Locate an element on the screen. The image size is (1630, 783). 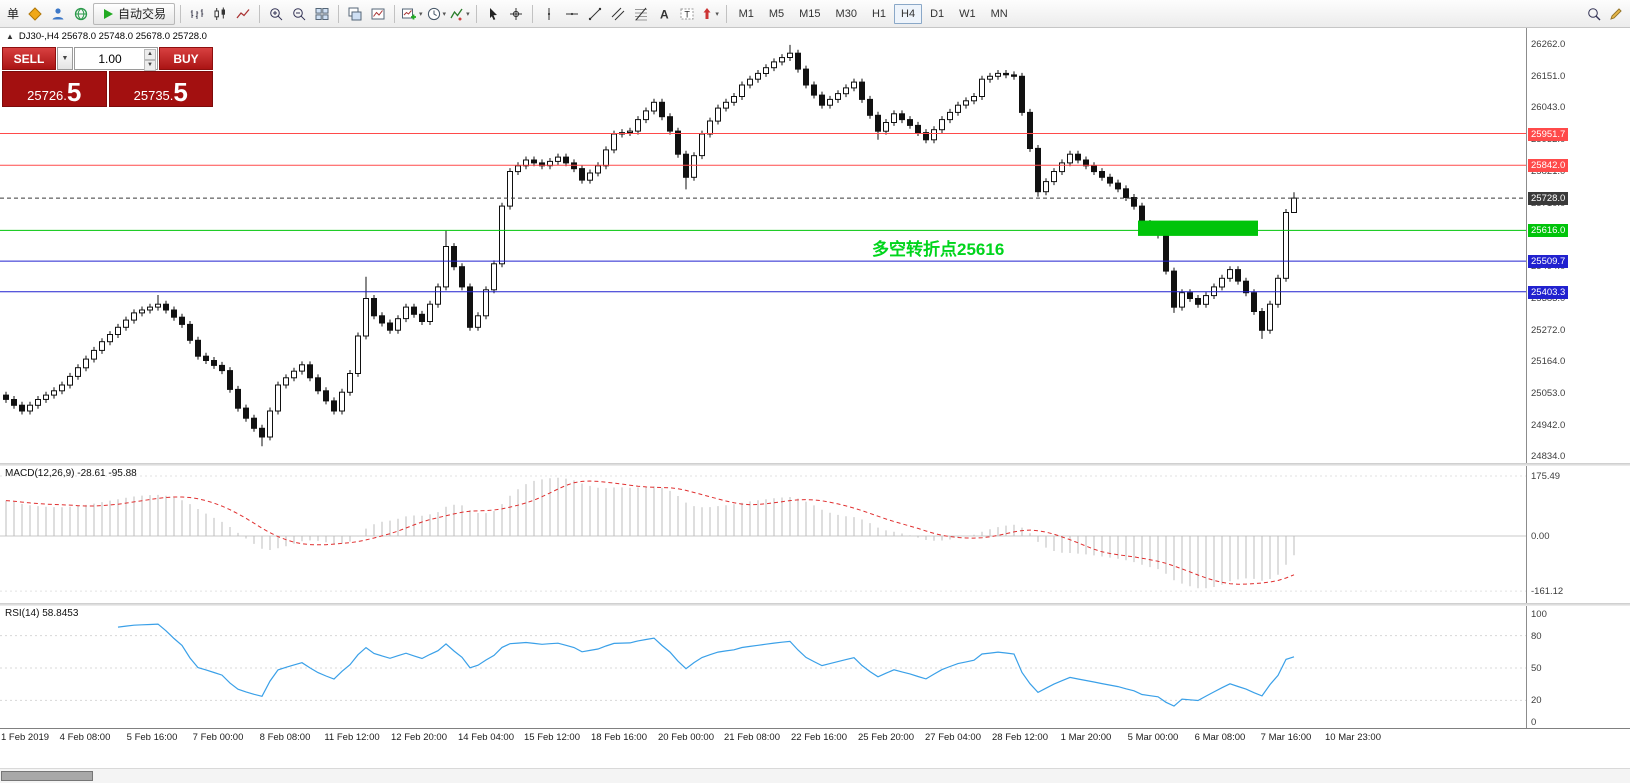
crosshair-icon is located at coordinates (515, 13).